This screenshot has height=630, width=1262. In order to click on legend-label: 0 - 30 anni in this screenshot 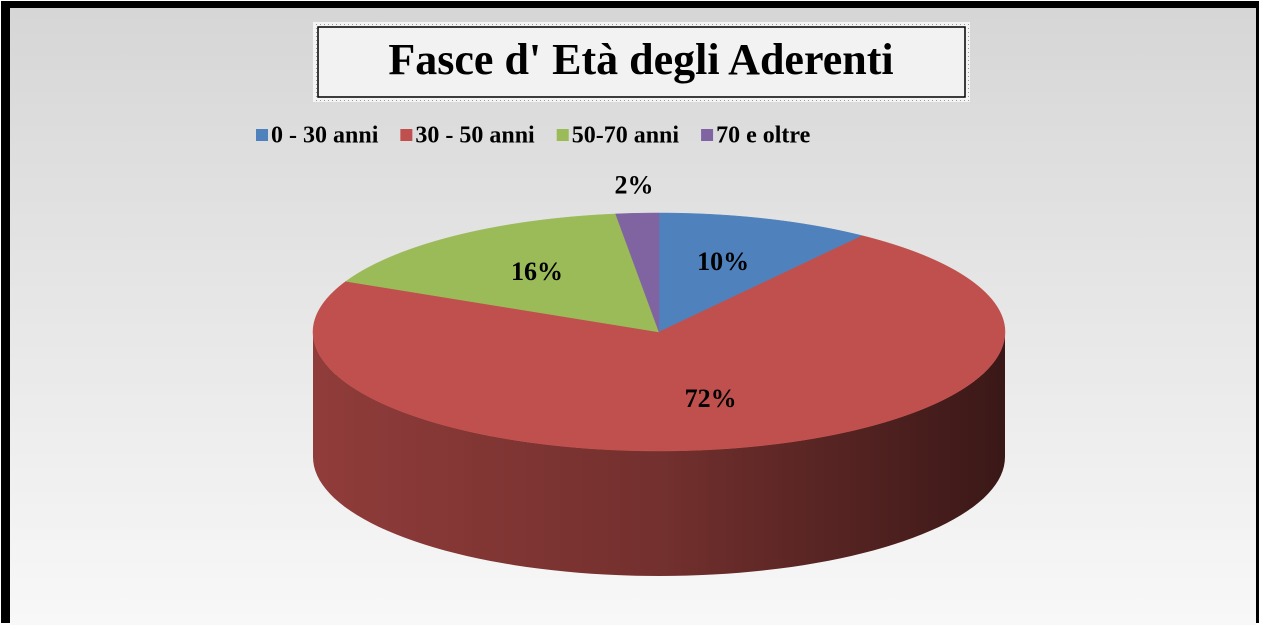, I will do `click(325, 136)`.